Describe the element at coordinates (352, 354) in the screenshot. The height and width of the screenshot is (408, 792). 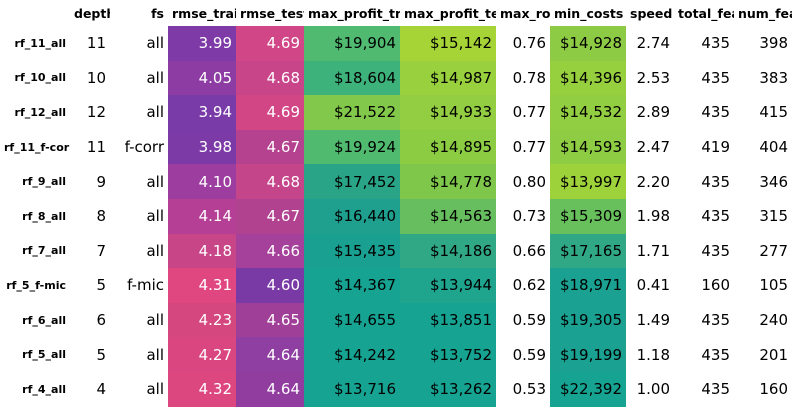
I see `table-cell: $14,242` at that location.